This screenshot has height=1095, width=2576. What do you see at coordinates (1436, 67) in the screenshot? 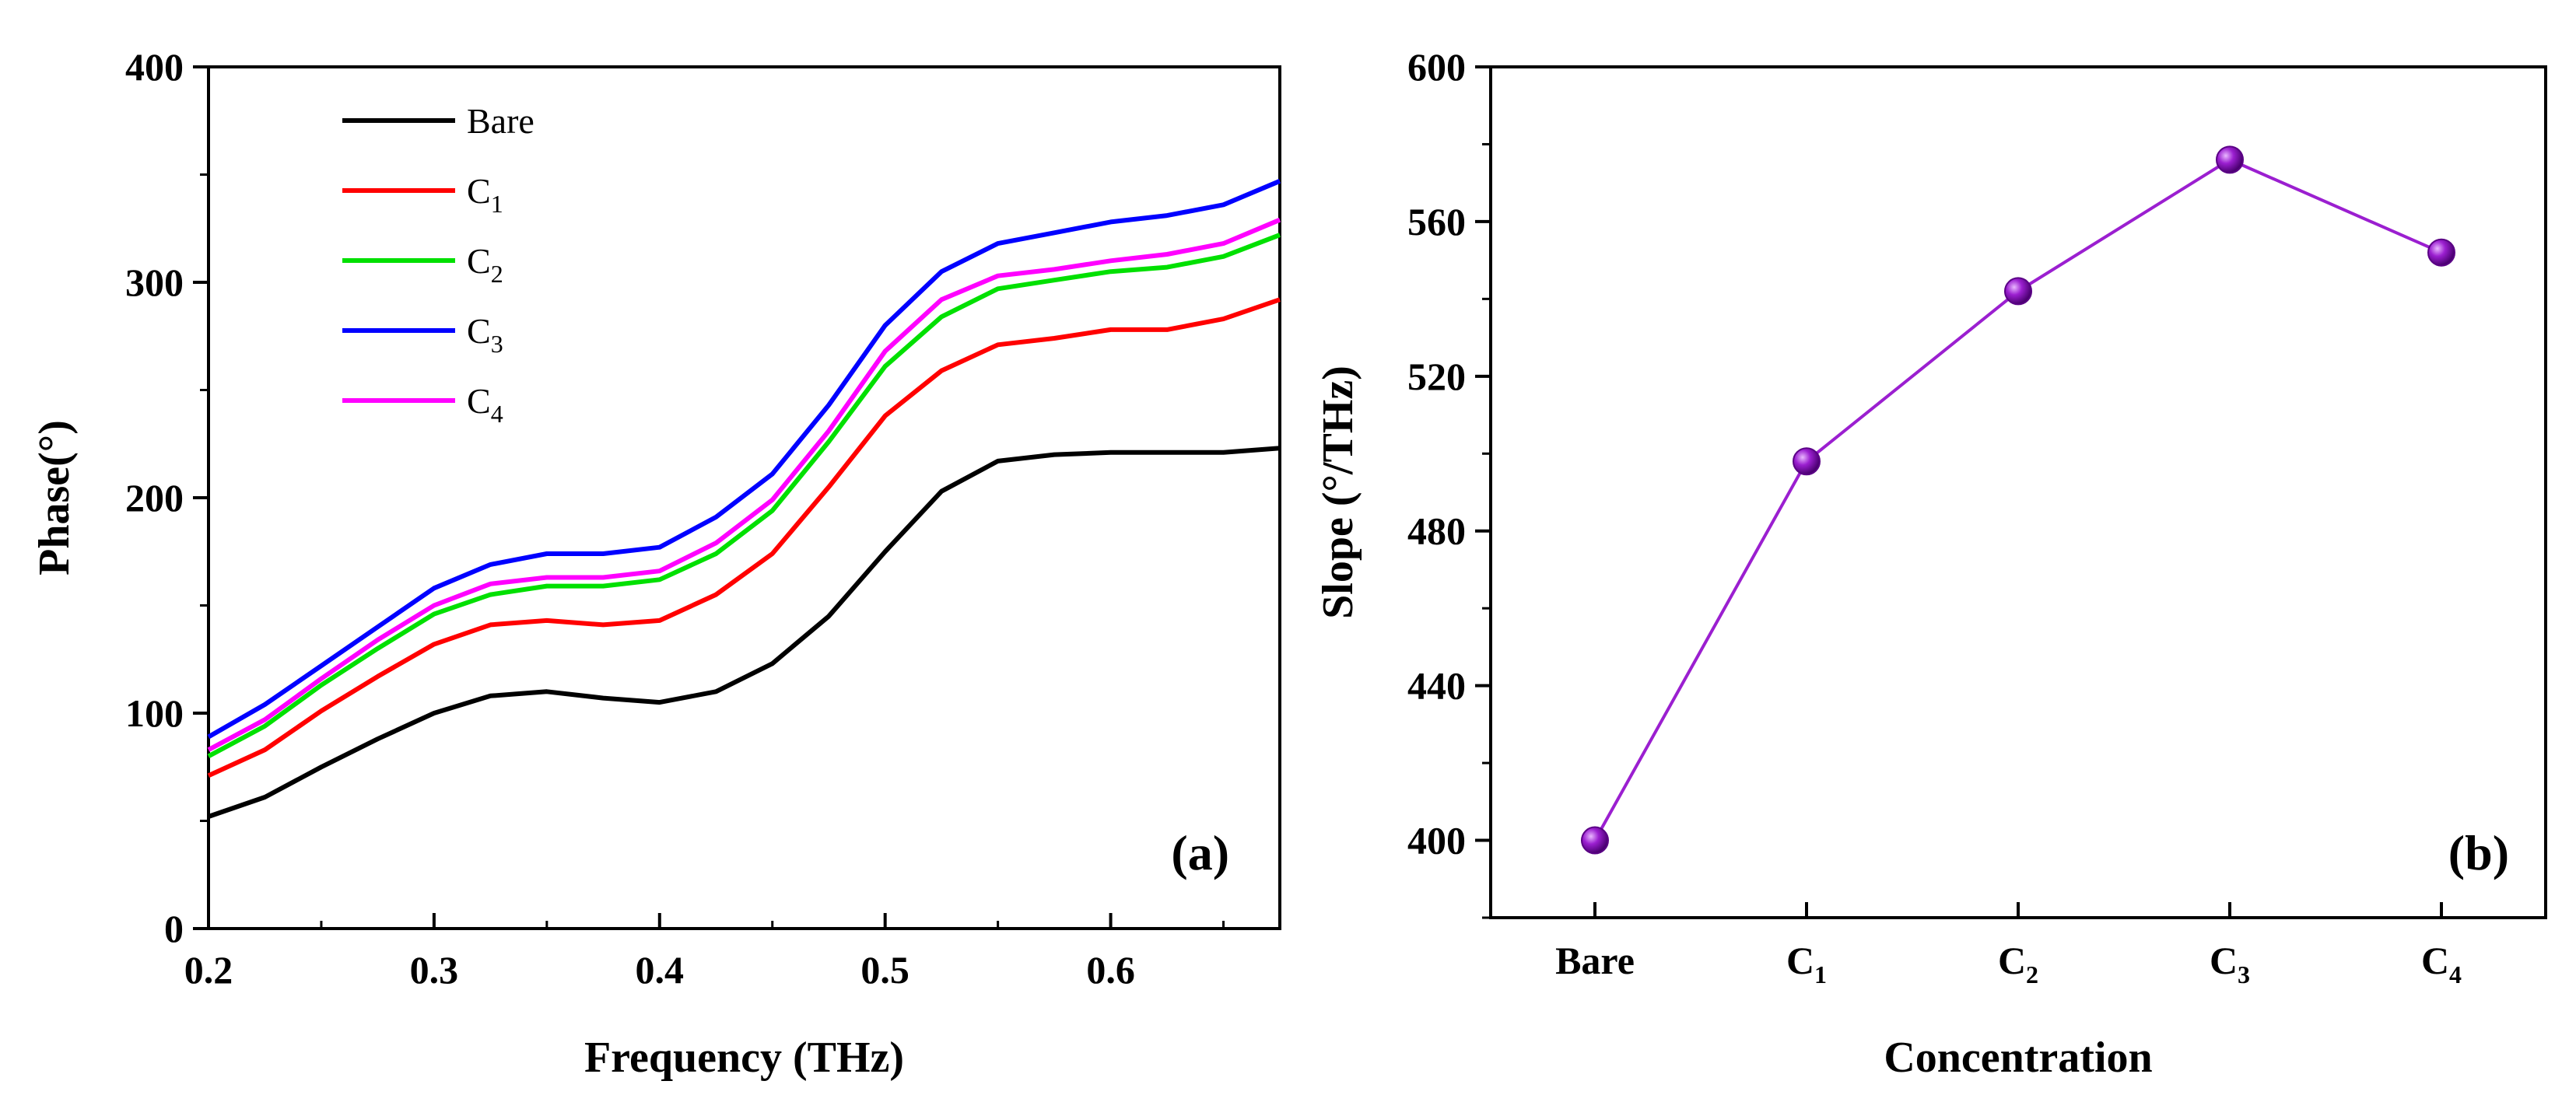
I see `y-tick-label-b: 600` at bounding box center [1436, 67].